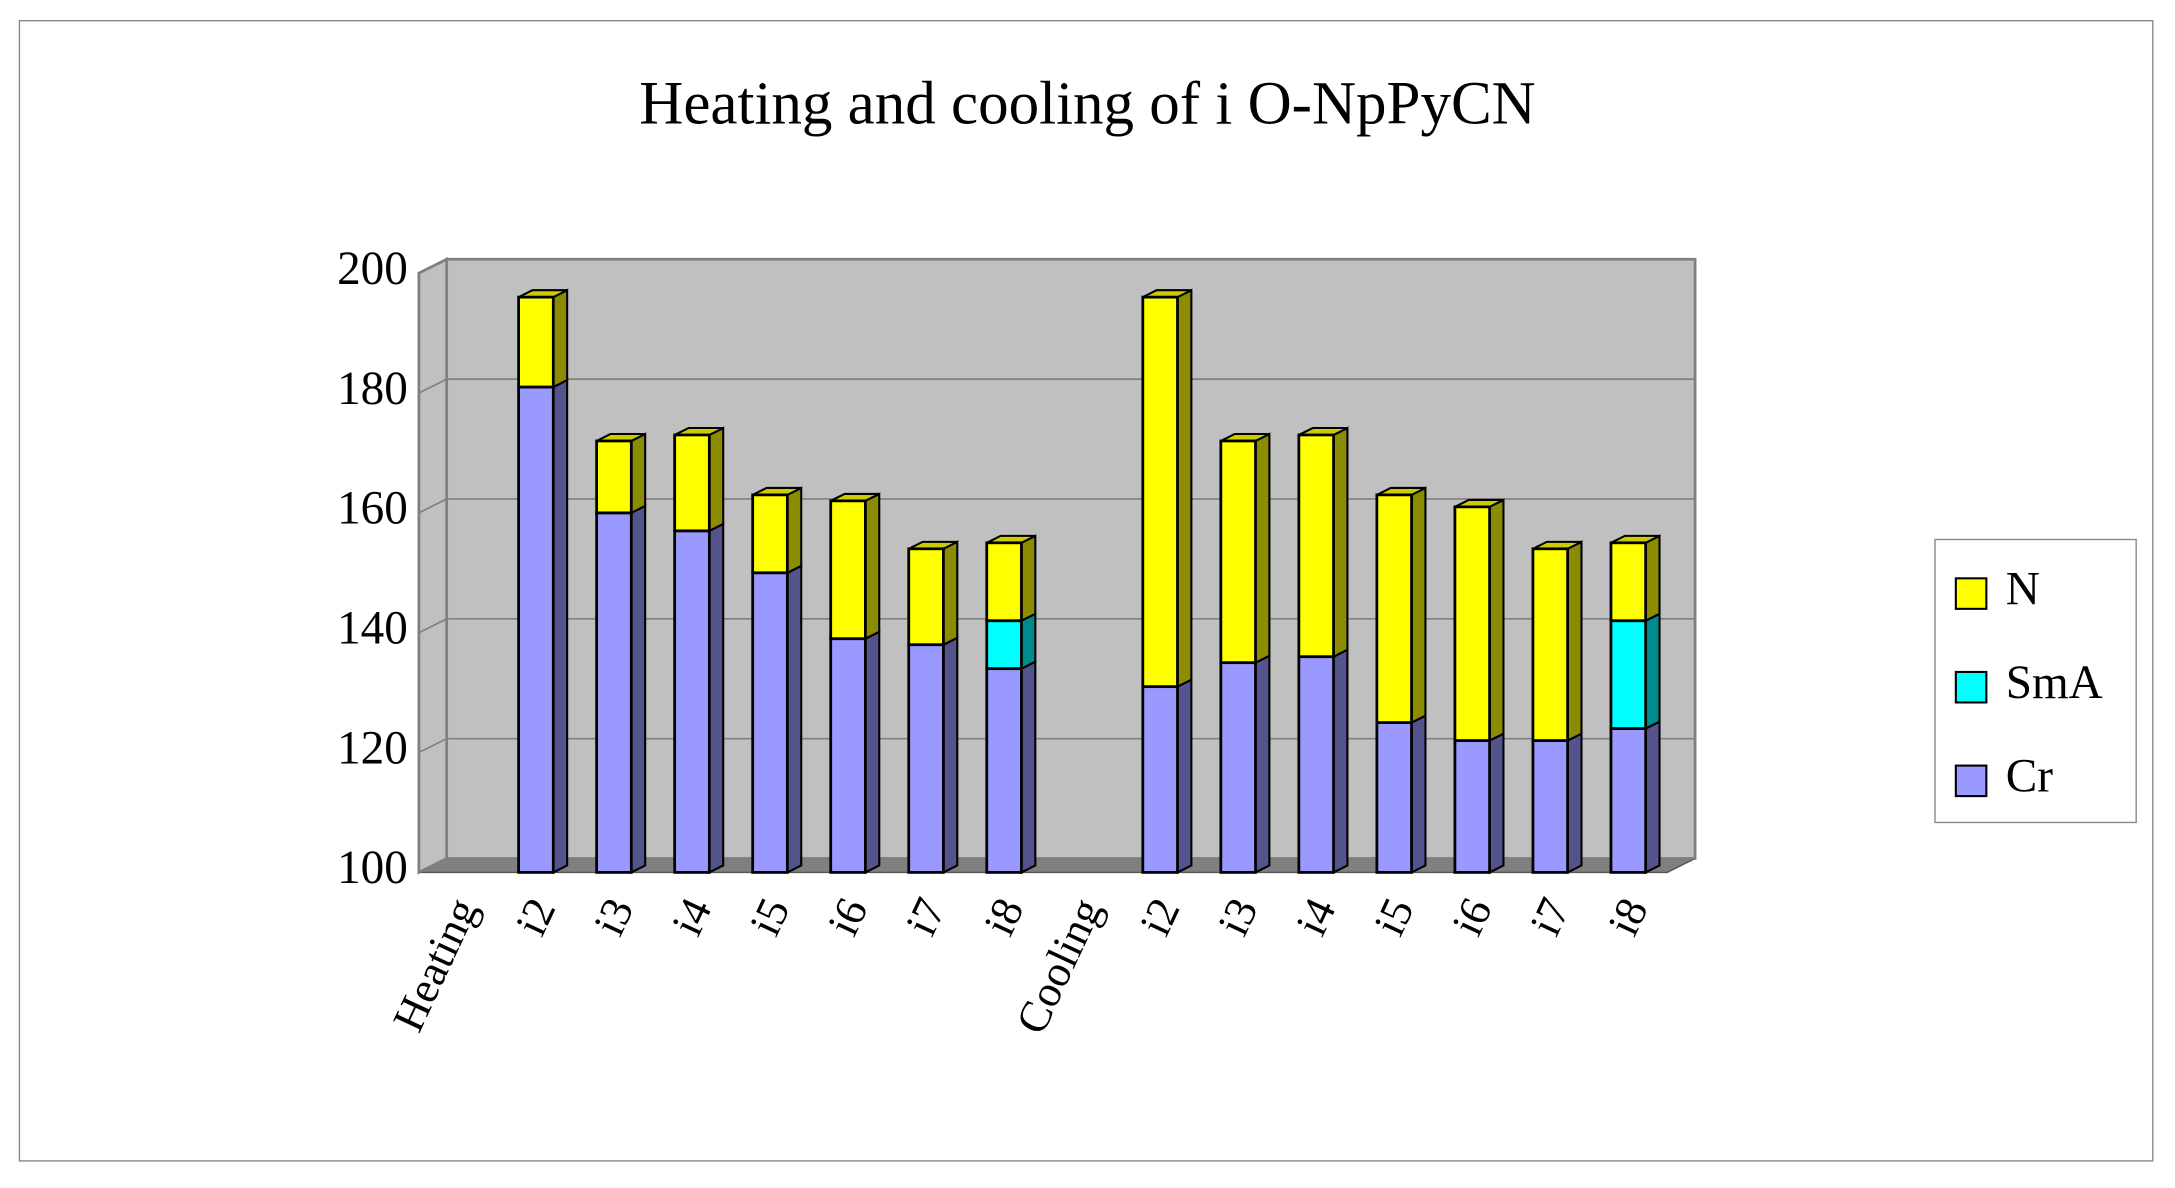  Describe the element at coordinates (372, 748) in the screenshot. I see `y-tick-label: 120` at that location.